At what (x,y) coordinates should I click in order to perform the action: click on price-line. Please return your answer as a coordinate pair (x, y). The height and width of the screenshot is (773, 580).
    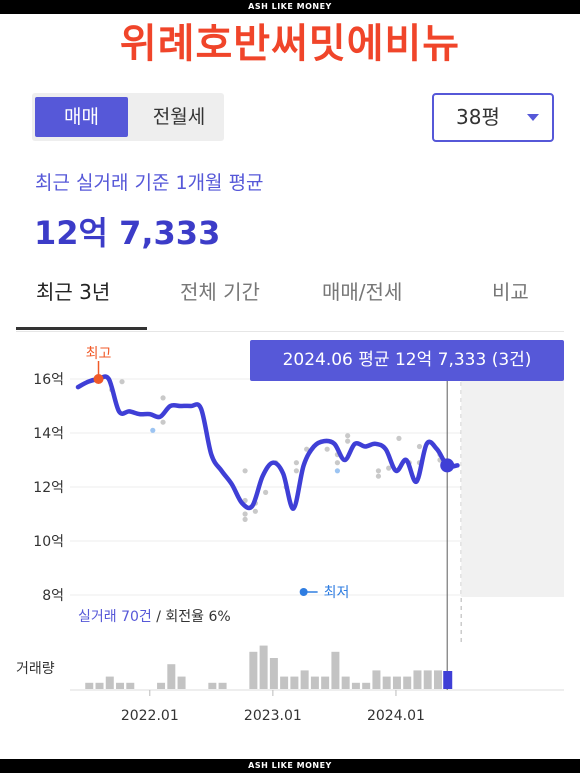
    Looking at the image, I should click on (267, 442).